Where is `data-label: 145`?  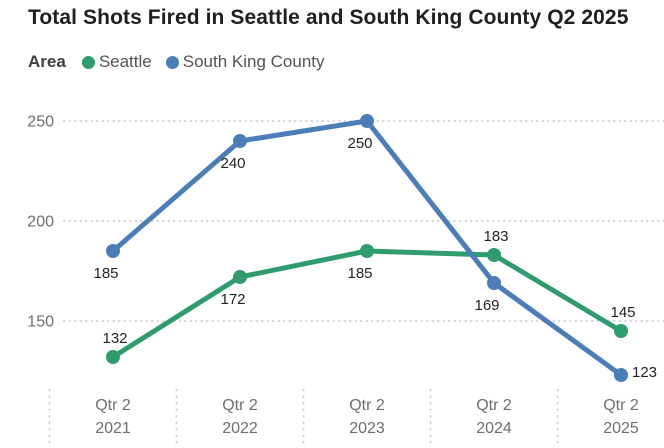
data-label: 145 is located at coordinates (622, 312).